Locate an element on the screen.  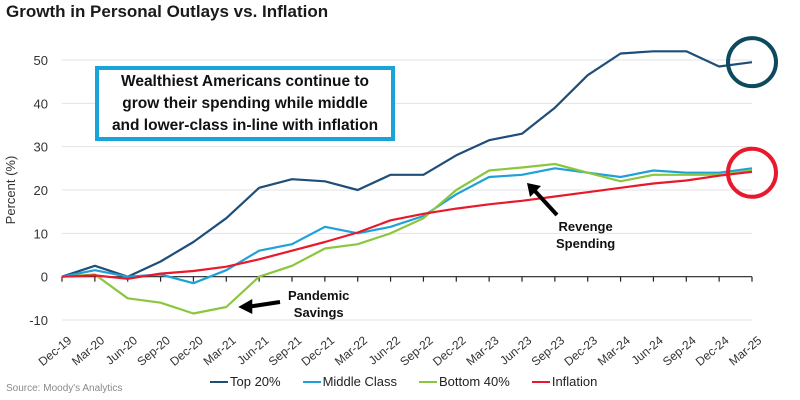
x-tick-label: Mar-25 is located at coordinates (745, 350).